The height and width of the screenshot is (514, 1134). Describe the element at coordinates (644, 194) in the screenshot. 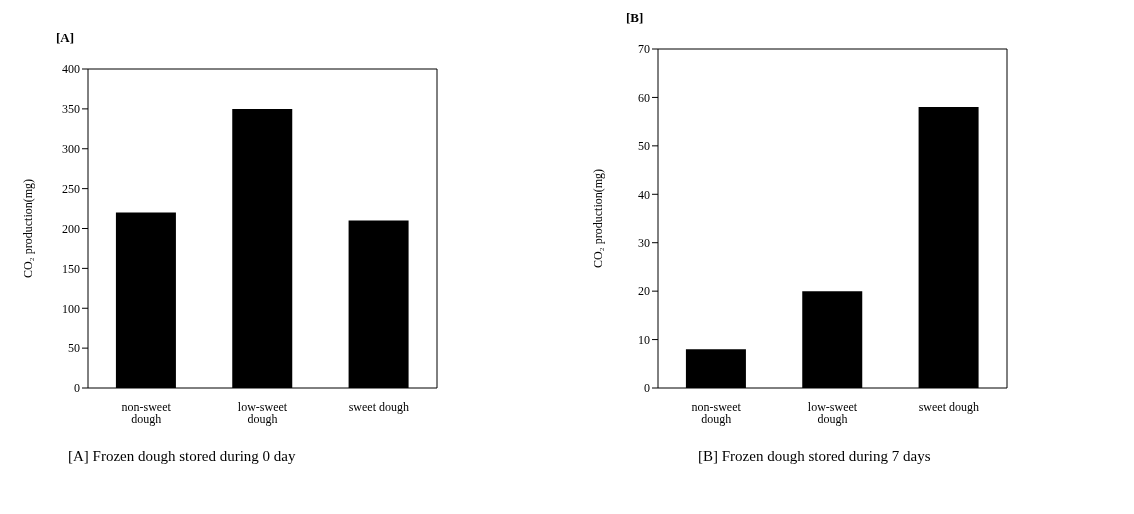

I see `y-tick-label: 40` at that location.